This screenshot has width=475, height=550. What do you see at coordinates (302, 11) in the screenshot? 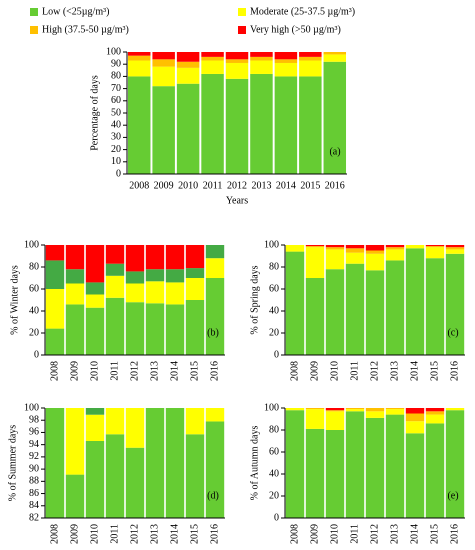
I see `legend-label: Moderate (25-37.5 µg/m³)` at bounding box center [302, 11].